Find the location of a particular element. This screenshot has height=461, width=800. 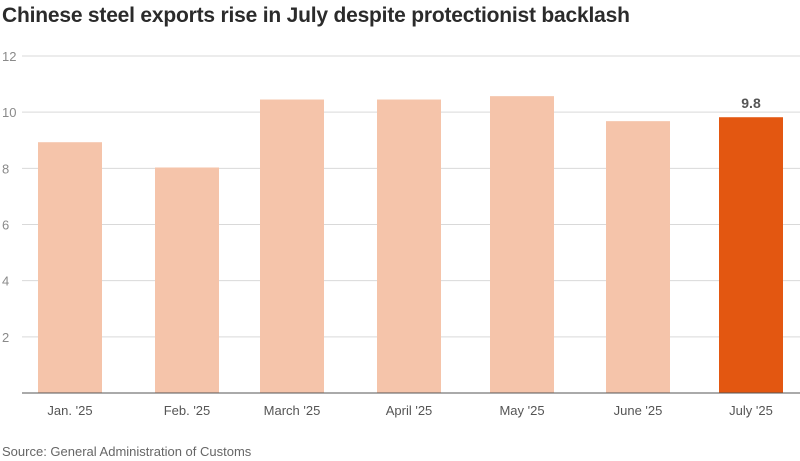

y-tick-label: 2 is located at coordinates (5, 337).